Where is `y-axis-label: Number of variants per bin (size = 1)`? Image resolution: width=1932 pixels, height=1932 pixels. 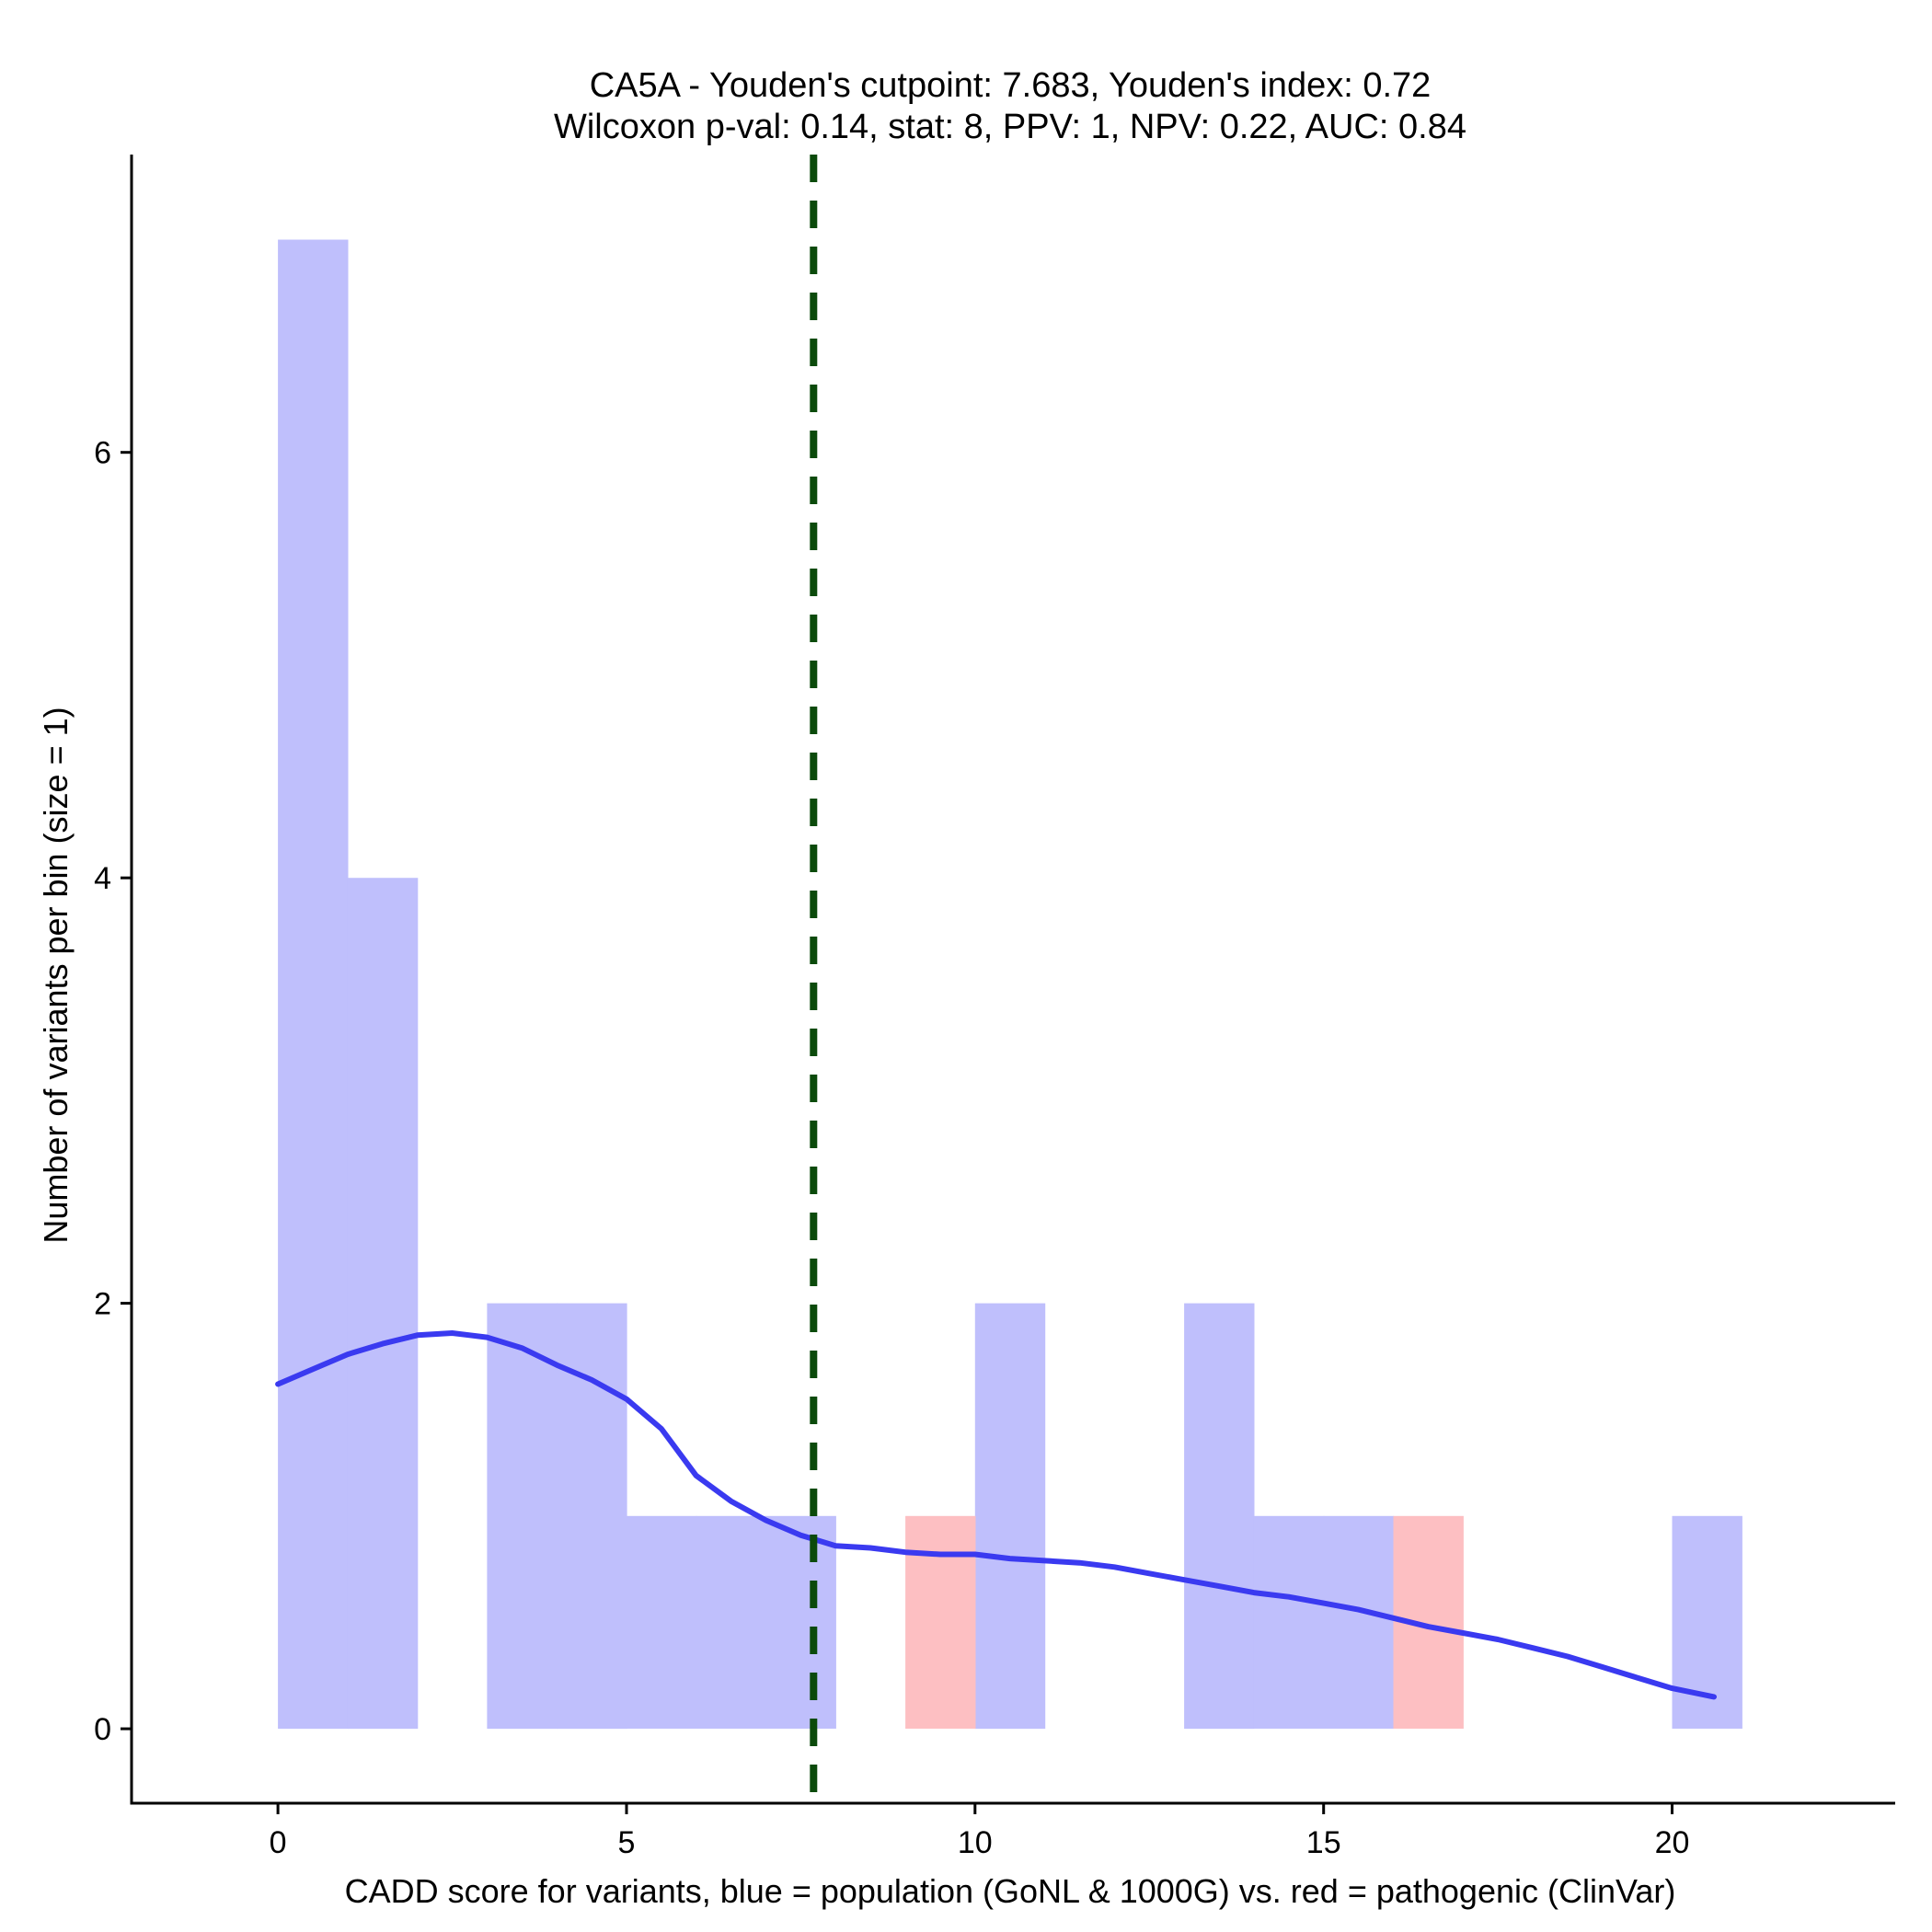
y-axis-label: Number of variants per bin (size = 1) is located at coordinates (56, 975).